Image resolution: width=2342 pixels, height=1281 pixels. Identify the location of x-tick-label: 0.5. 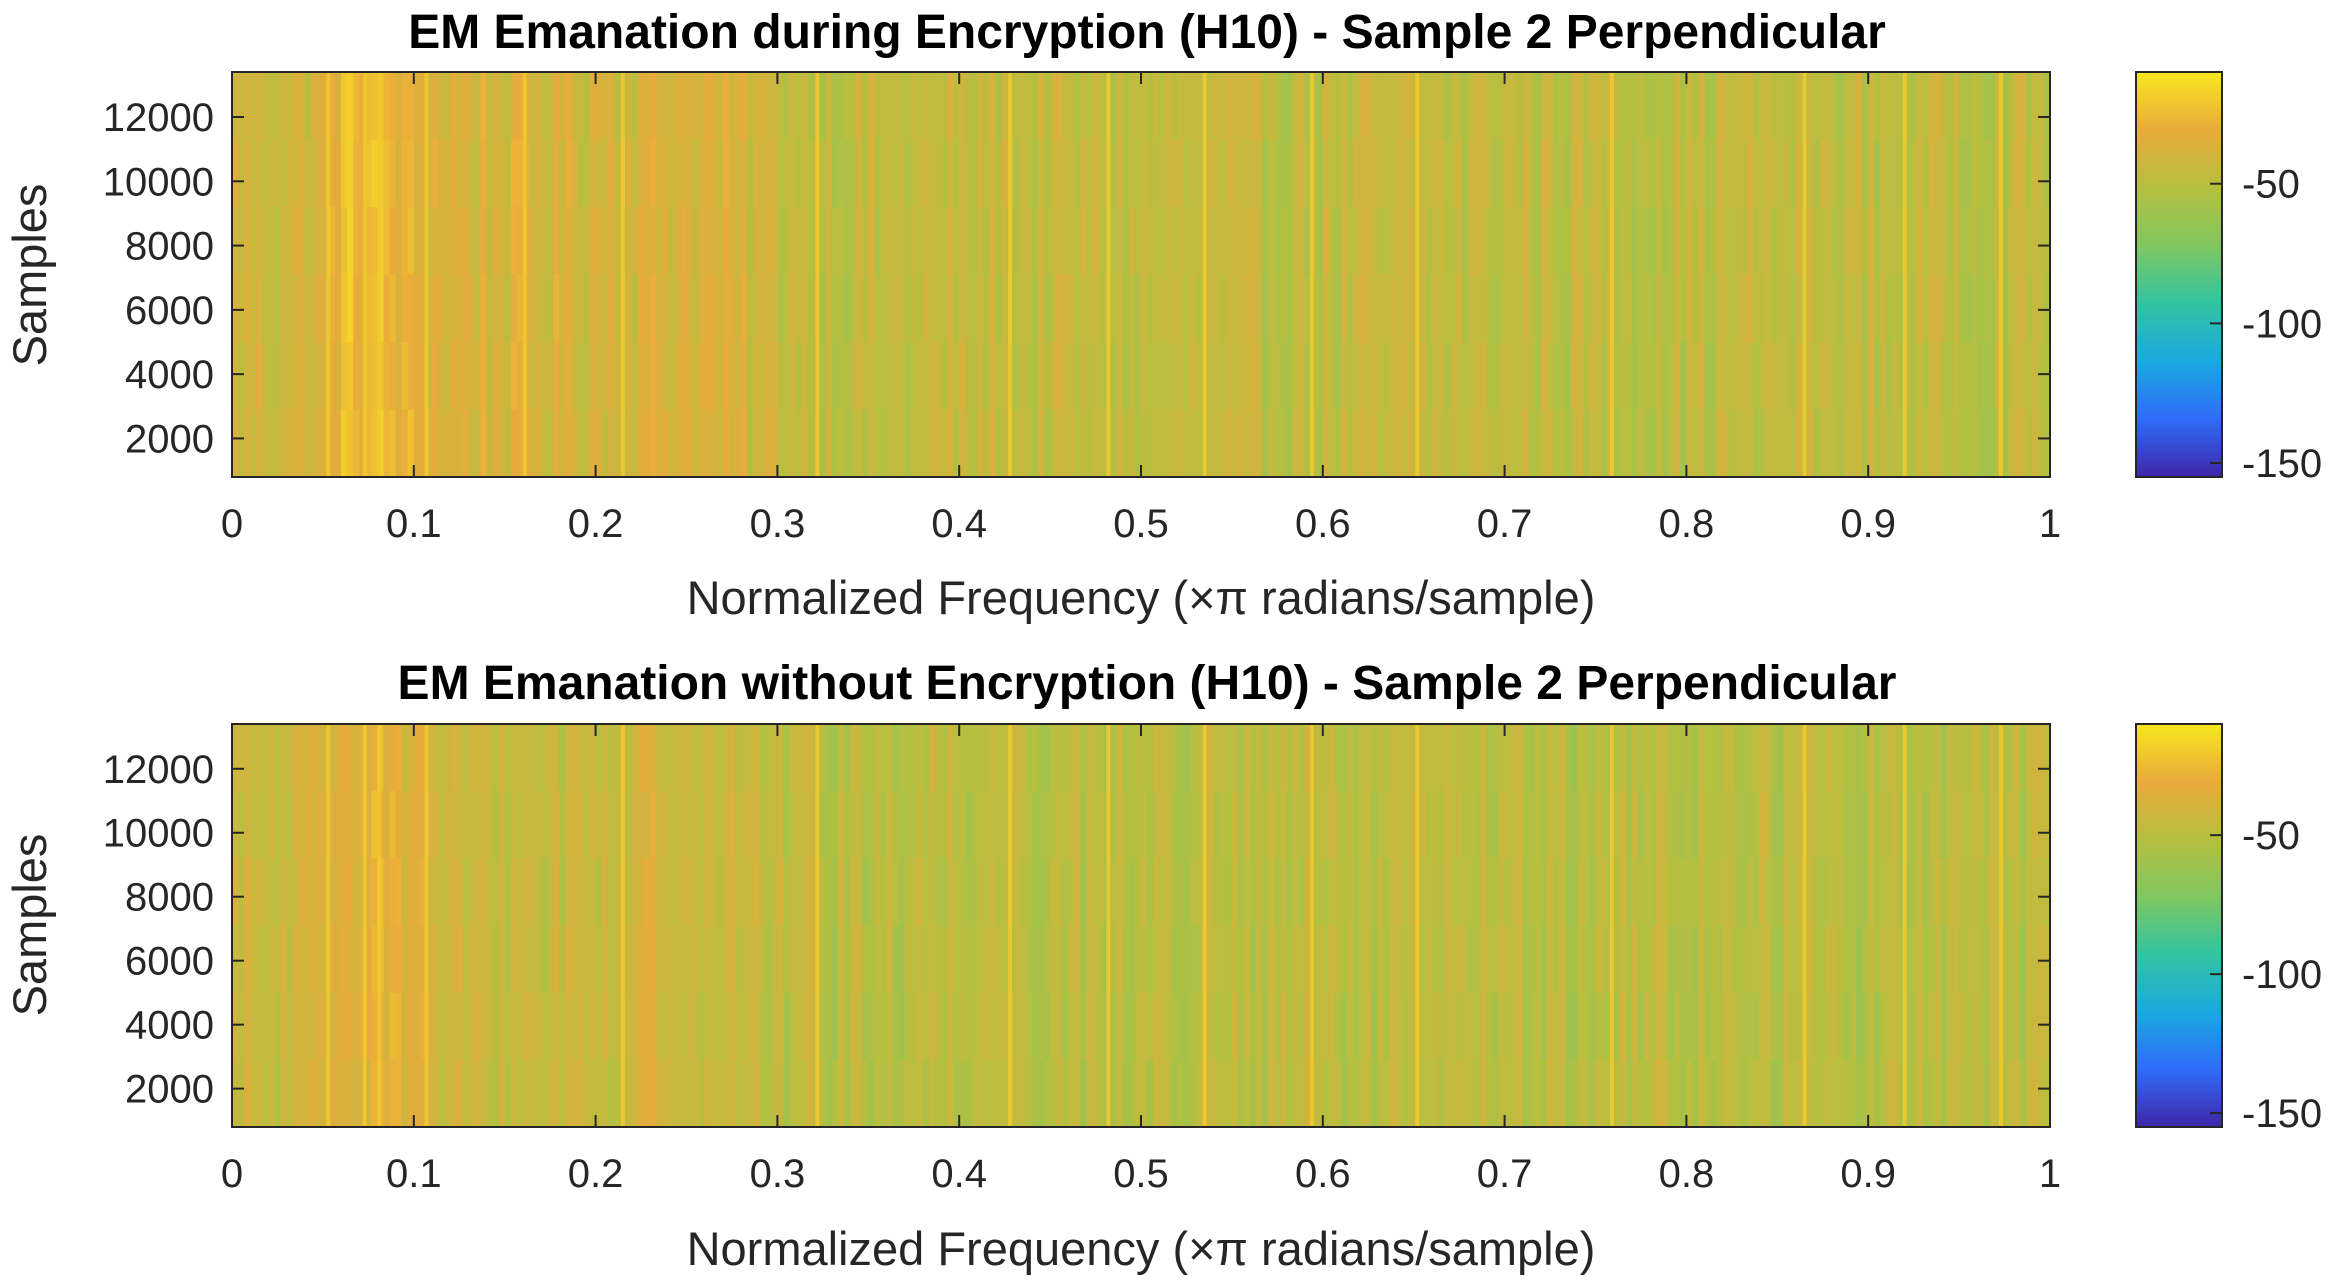
(1141, 1174).